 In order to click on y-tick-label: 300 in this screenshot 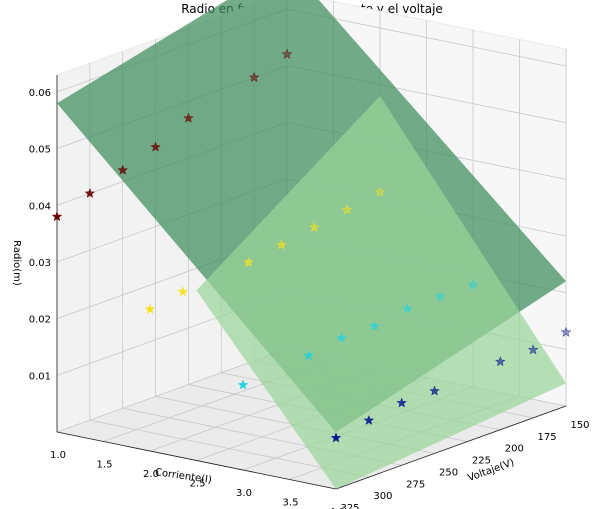, I will do `click(382, 496)`.